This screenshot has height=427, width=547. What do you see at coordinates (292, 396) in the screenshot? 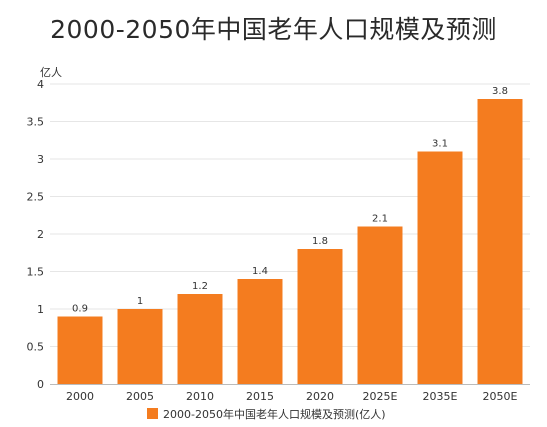
I see `x-axis-ticks: 2000 2005 2010 2015 2020 2025E 2035E 2050E` at bounding box center [292, 396].